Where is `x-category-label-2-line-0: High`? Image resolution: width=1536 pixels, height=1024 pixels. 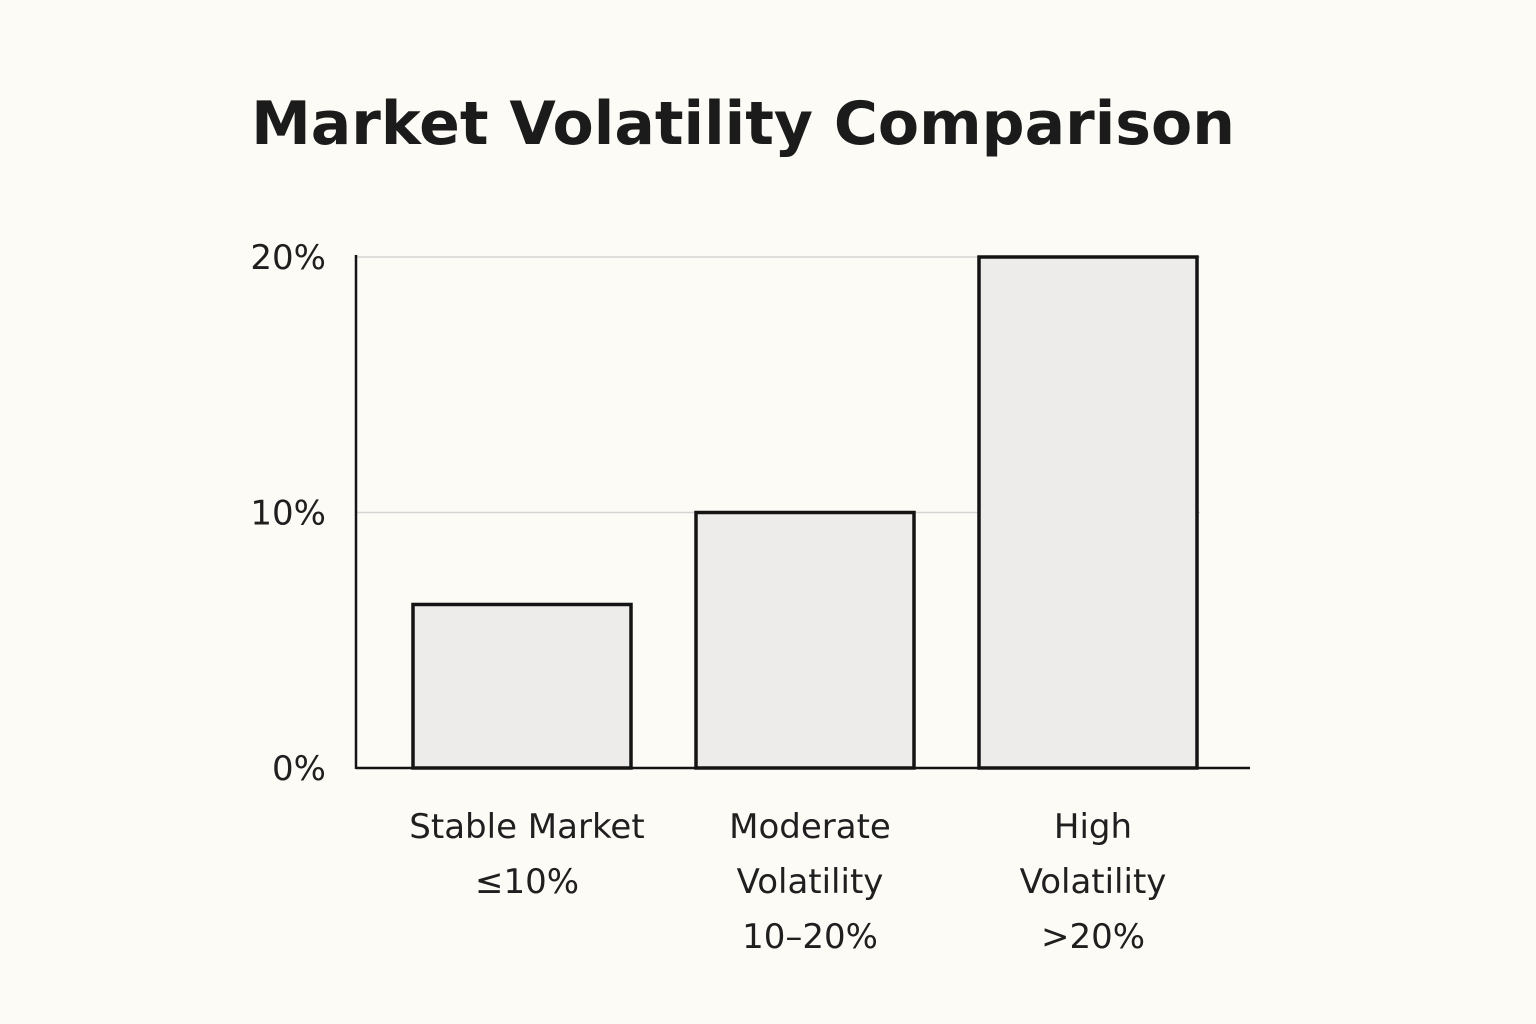
x-category-label-2-line-0: High is located at coordinates (1093, 827).